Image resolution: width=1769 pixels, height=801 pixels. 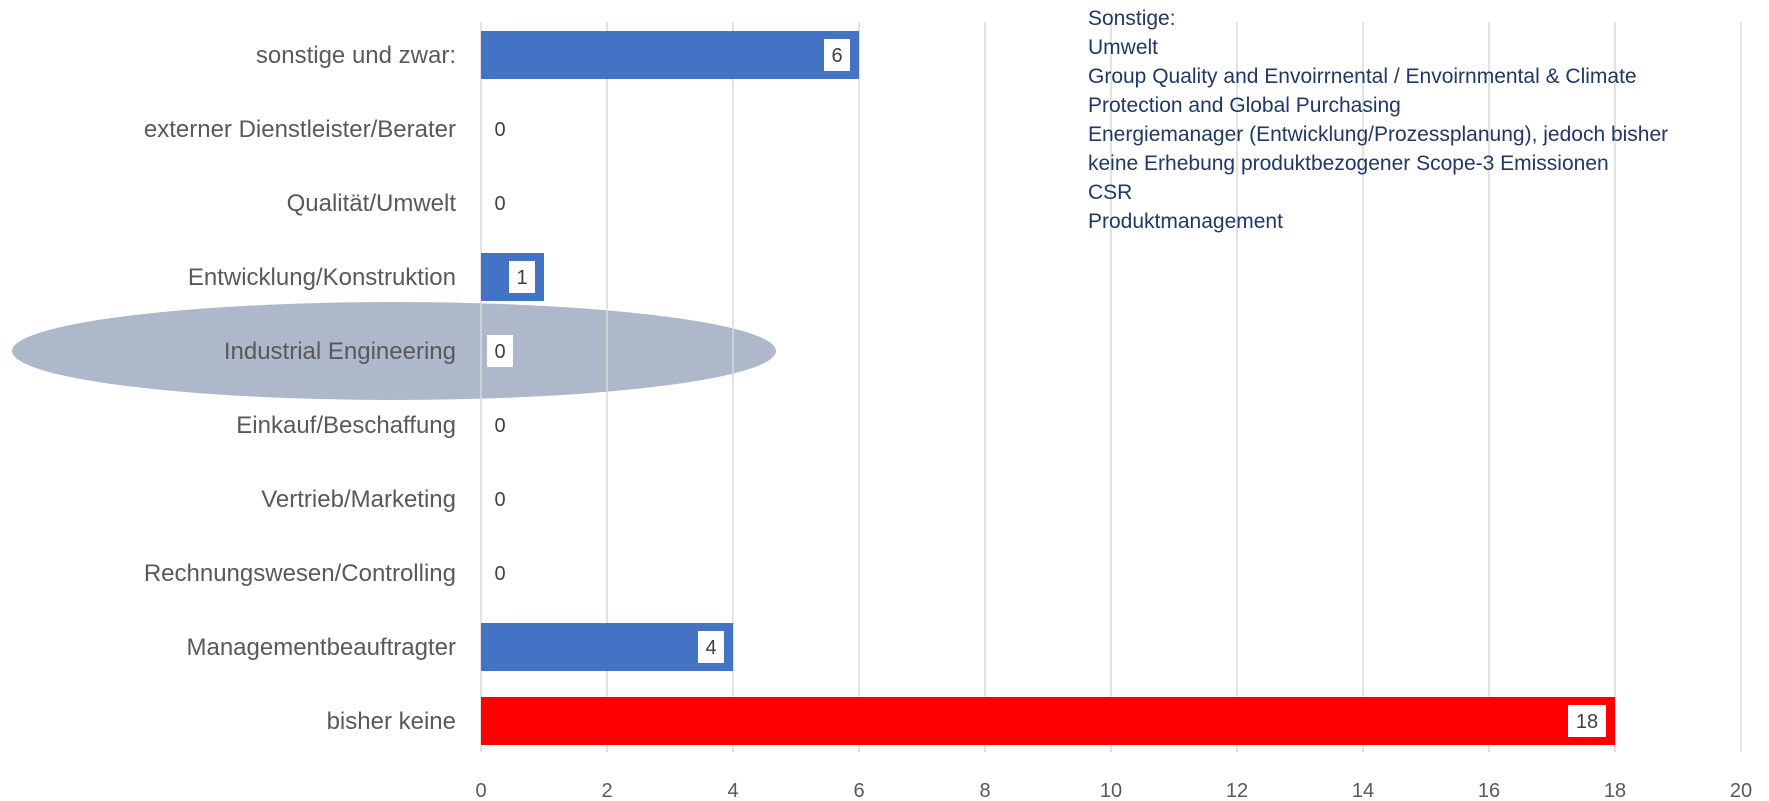 I want to click on value-label-bg-bisher-keine, so click(x=1587, y=721).